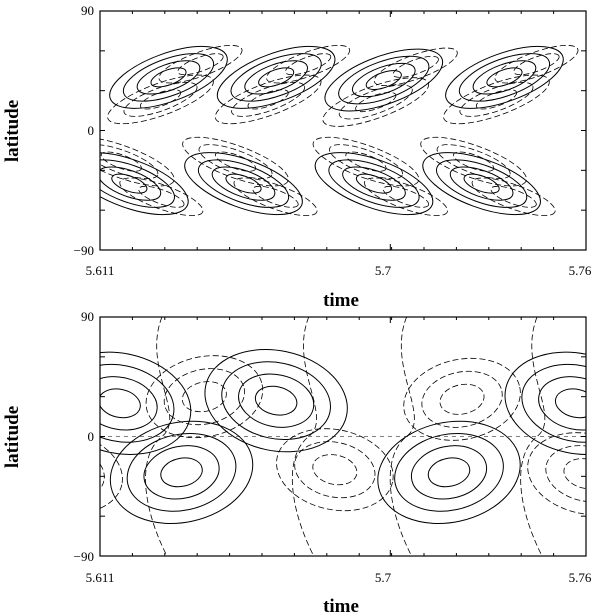 Image resolution: width=600 pixels, height=616 pixels. Describe the element at coordinates (84, 250) in the screenshot. I see `y-tick-label: −90` at that location.